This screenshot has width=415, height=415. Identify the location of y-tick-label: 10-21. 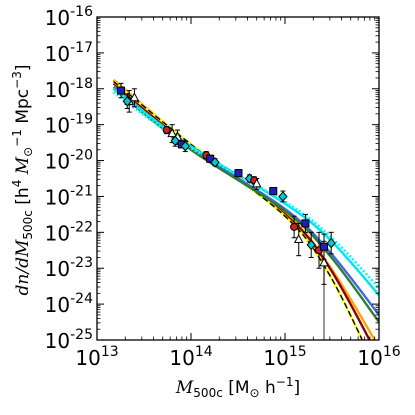
(69, 196).